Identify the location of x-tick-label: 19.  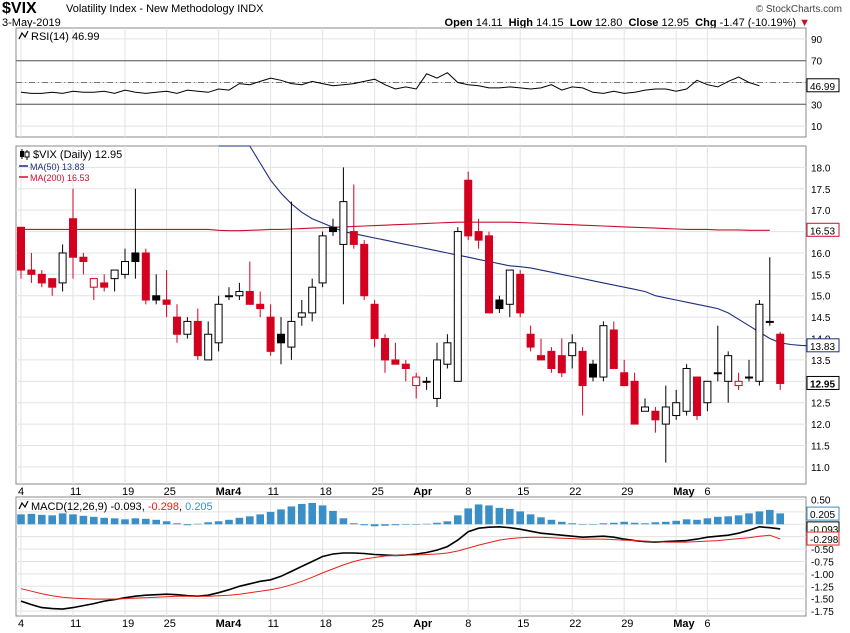
(128, 624).